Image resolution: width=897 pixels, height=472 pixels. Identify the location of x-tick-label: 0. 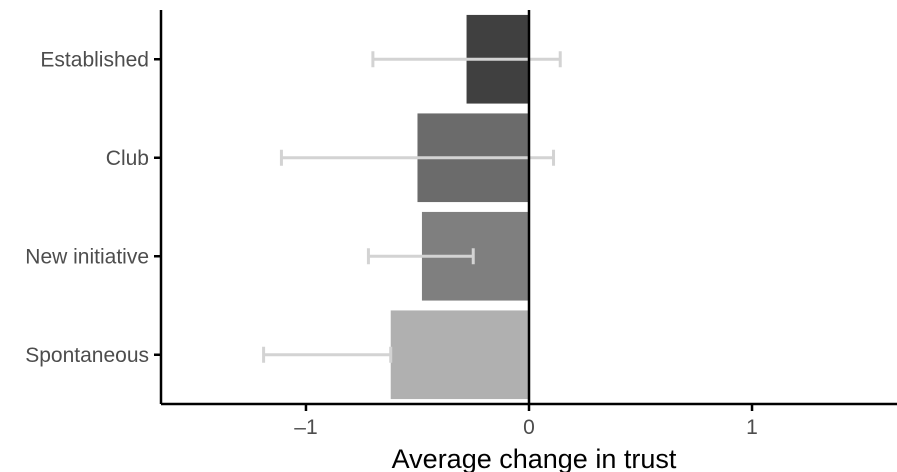
(529, 427).